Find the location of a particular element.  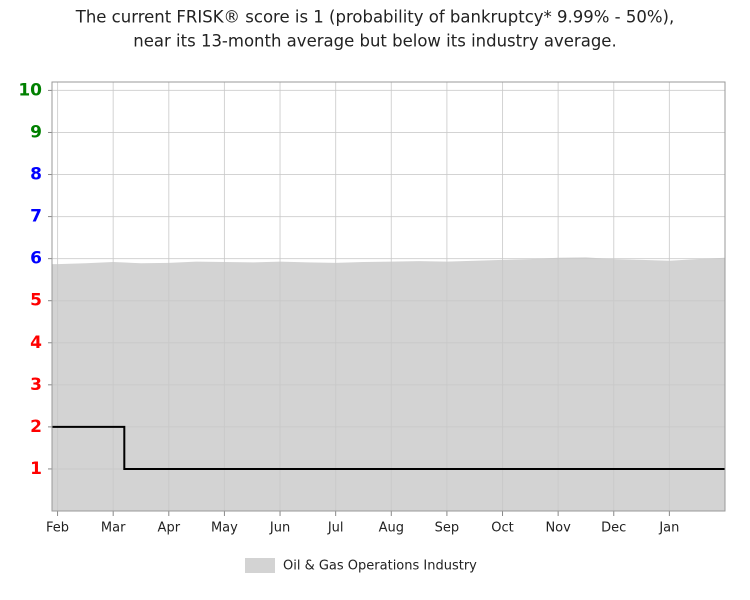

x-tick-label: Dec is located at coordinates (613, 528).